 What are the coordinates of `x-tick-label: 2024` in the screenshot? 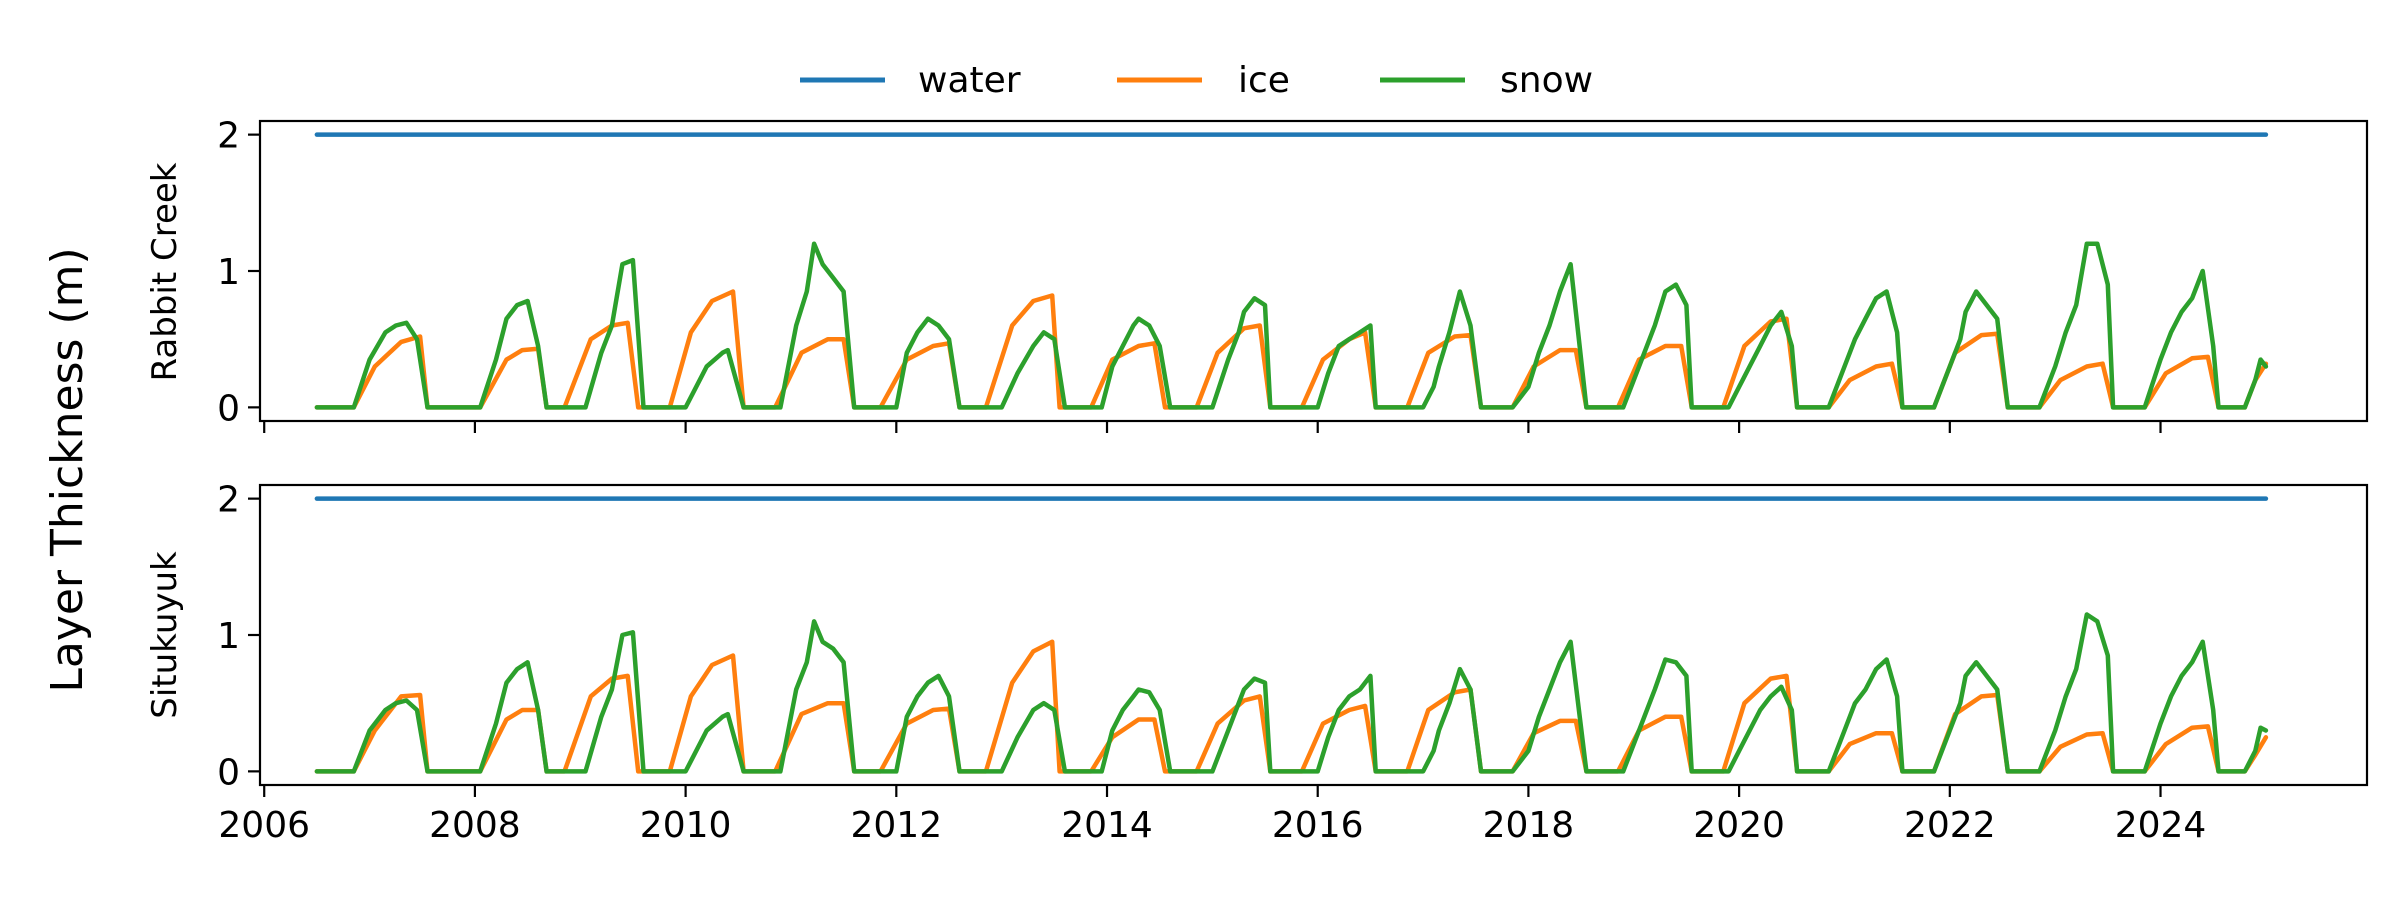 It's located at (2161, 825).